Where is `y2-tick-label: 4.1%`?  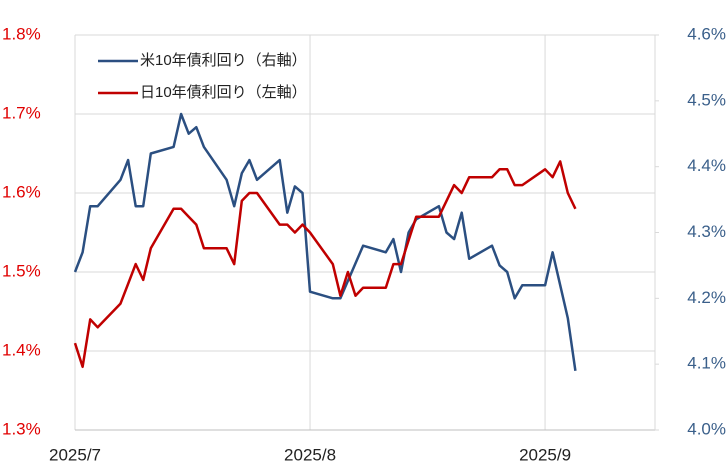 y2-tick-label: 4.1% is located at coordinates (706, 363).